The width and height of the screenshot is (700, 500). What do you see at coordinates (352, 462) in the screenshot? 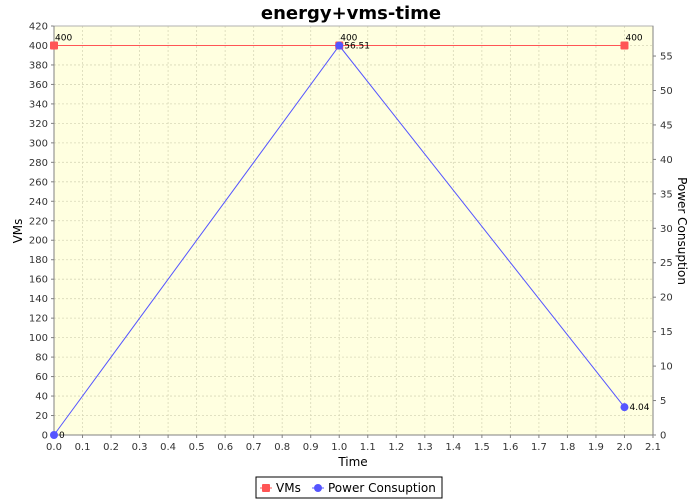
I see `x-axis-label: Time` at bounding box center [352, 462].